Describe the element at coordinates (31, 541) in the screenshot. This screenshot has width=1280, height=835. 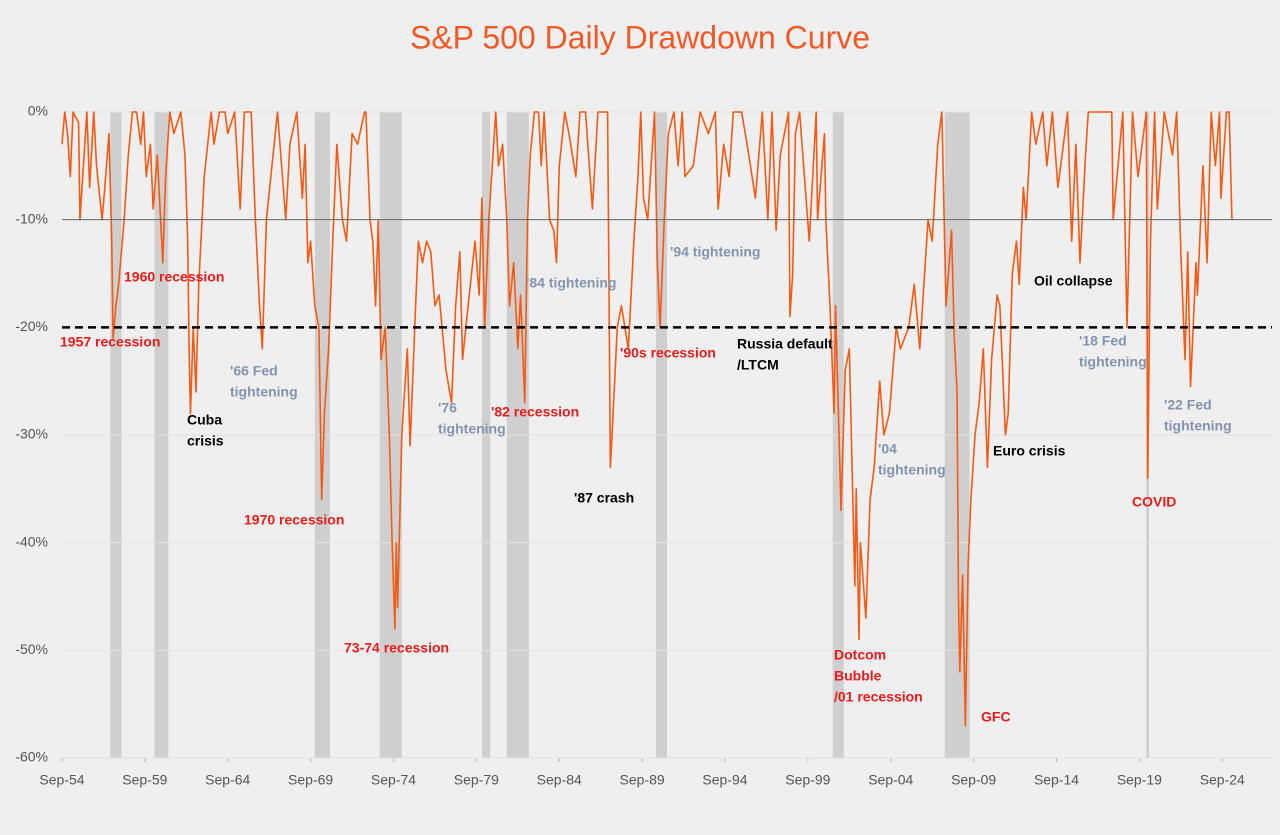
I see `y-tick-label: -40%` at that location.